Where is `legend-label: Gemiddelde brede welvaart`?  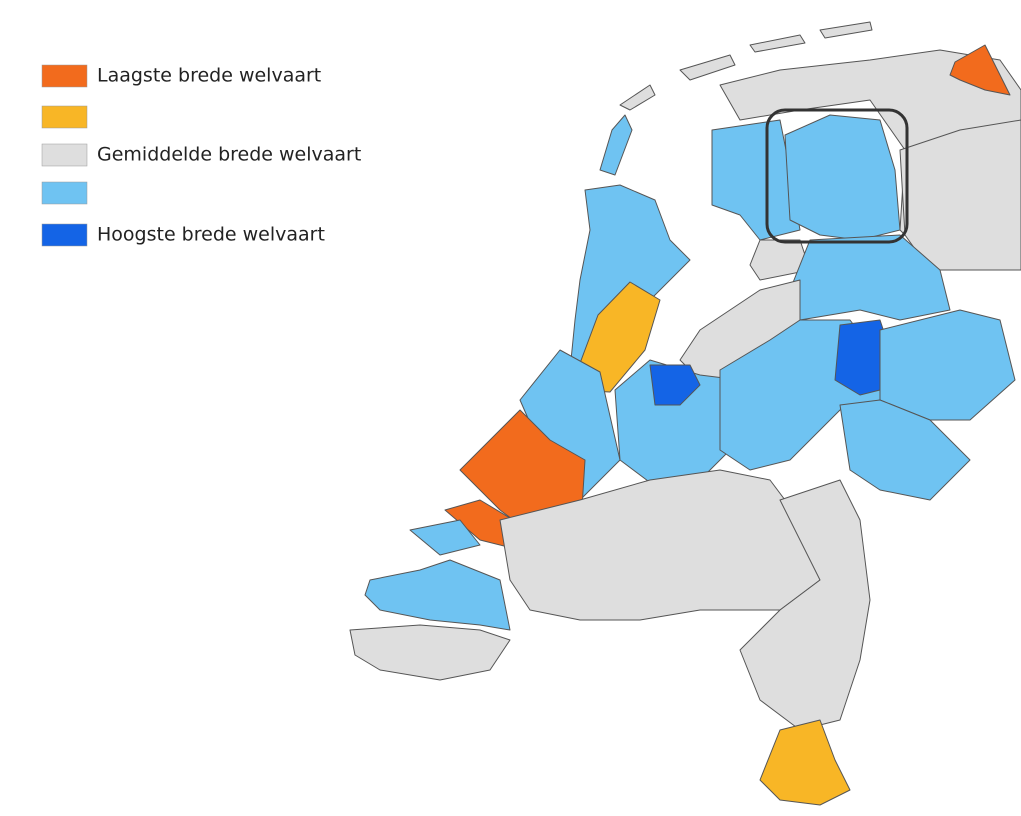
legend-label: Gemiddelde brede welvaart is located at coordinates (229, 155).